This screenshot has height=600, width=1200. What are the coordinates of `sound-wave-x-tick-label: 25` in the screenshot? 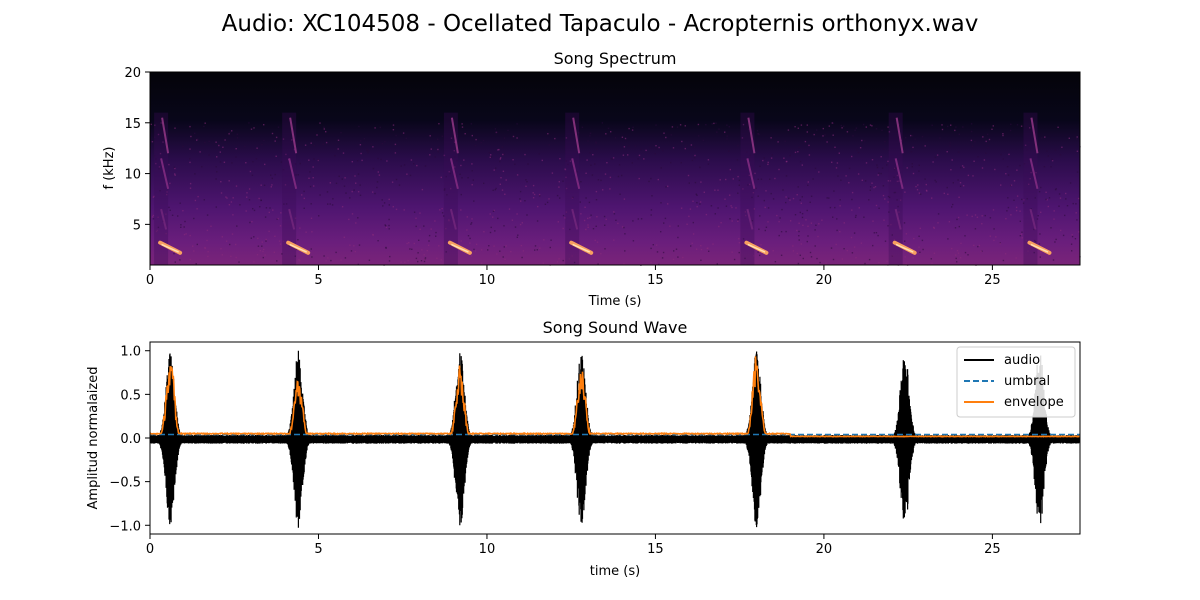 It's located at (992, 549).